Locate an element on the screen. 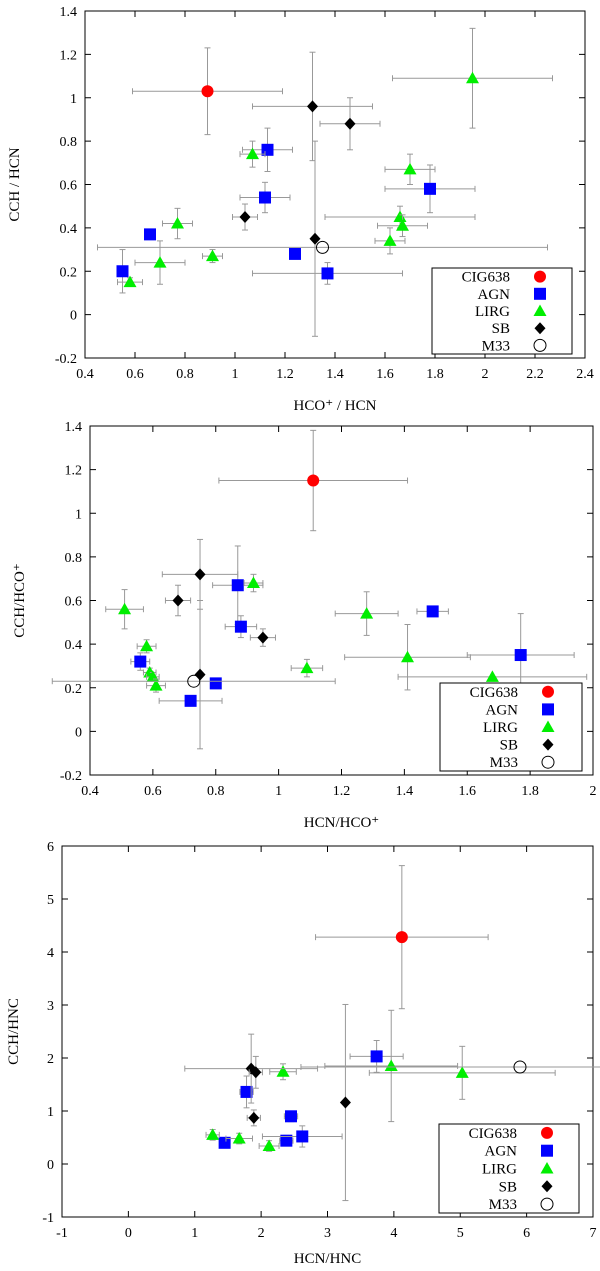 This screenshot has height=1271, width=600. y-tick-label: 2 is located at coordinates (50, 1059).